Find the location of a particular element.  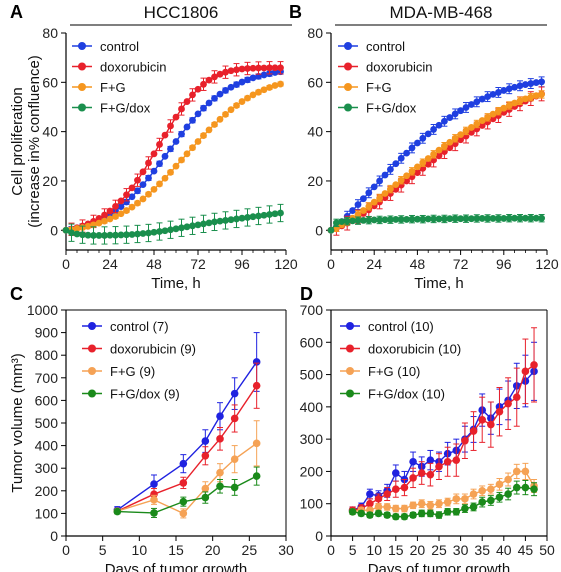

panel-label: B is located at coordinates (295, 12).